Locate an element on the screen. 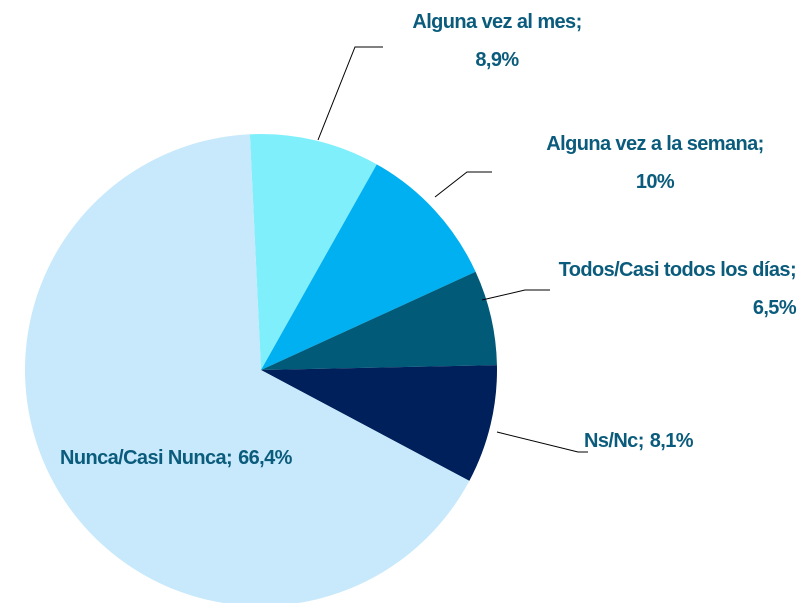 This screenshot has height=603, width=800. data-label: Alguna vez a la semana; 10% is located at coordinates (654, 163).